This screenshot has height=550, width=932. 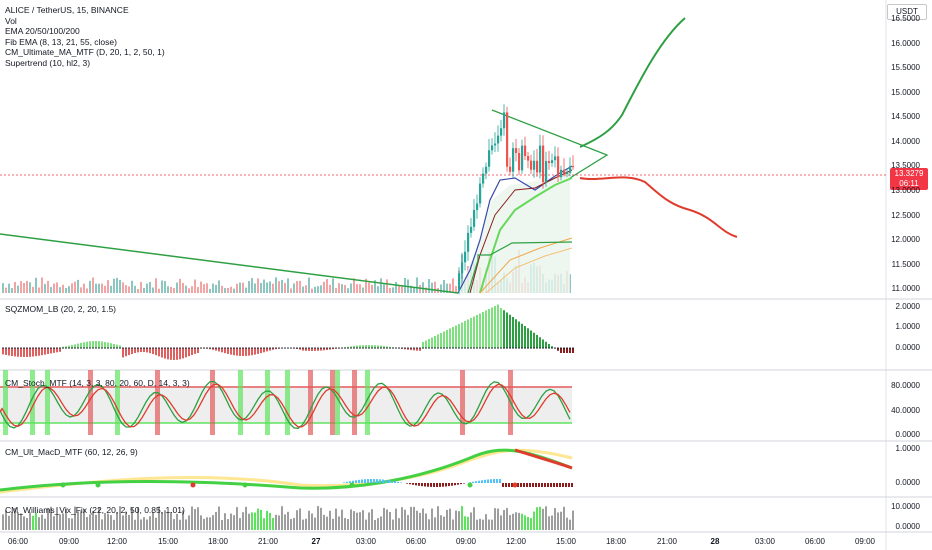 I want to click on price-tick: 16.5000, so click(x=905, y=18).